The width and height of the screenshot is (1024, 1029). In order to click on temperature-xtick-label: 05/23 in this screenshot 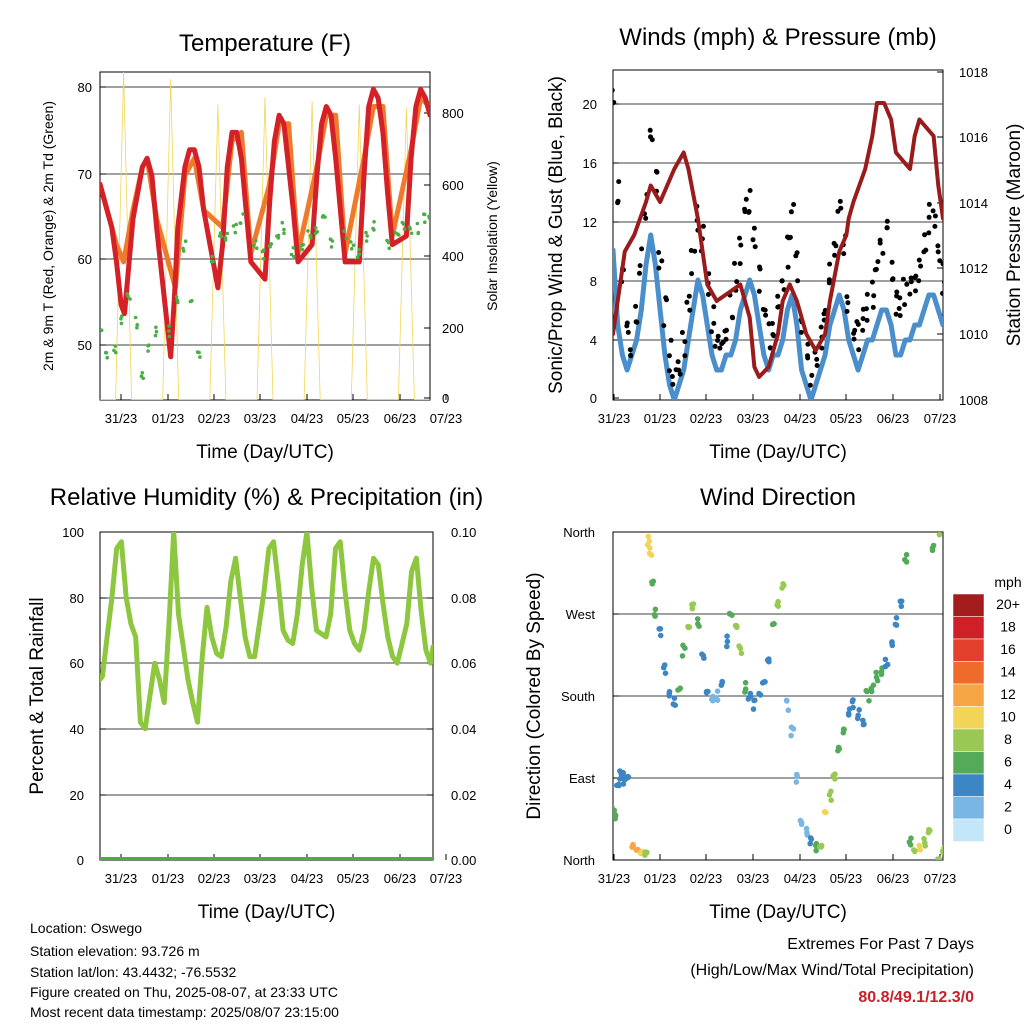, I will do `click(353, 418)`.